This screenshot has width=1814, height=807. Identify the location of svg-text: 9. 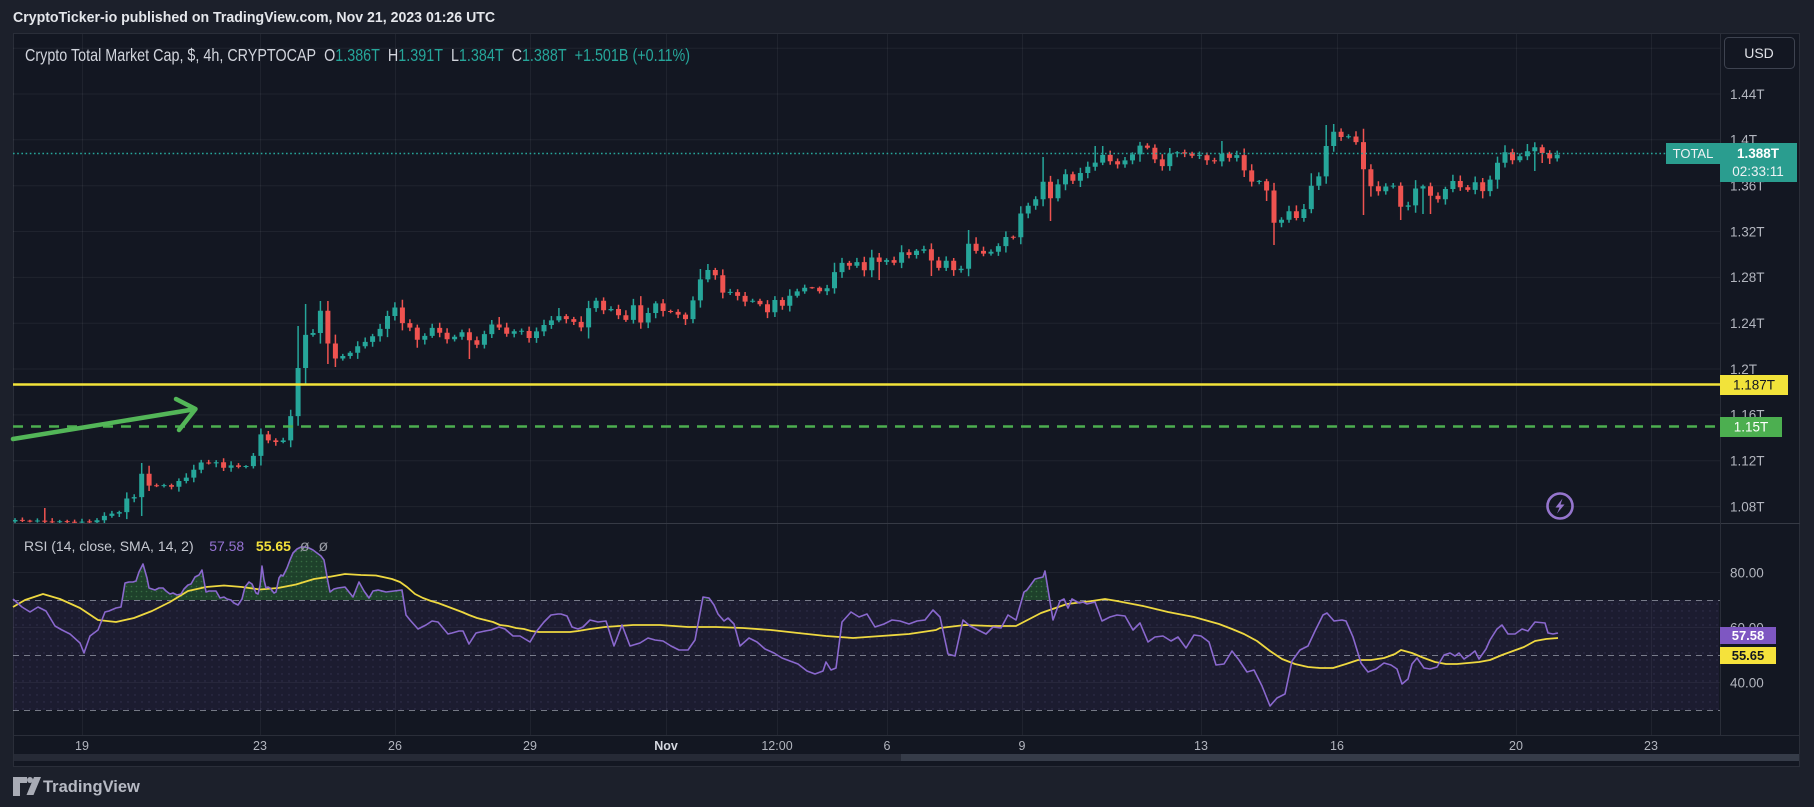
(1022, 746).